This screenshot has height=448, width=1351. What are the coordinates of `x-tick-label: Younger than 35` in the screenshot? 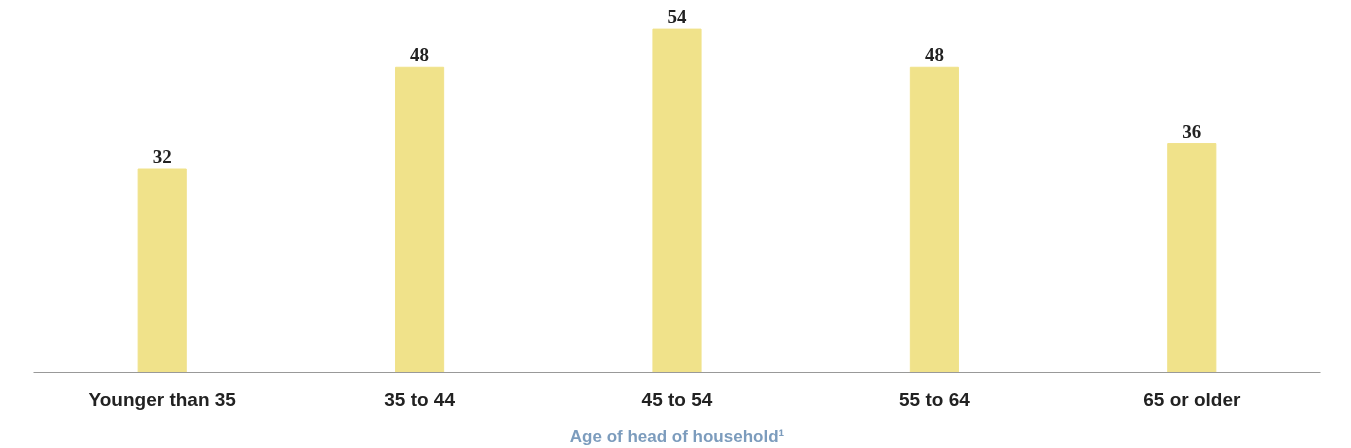 It's located at (162, 399).